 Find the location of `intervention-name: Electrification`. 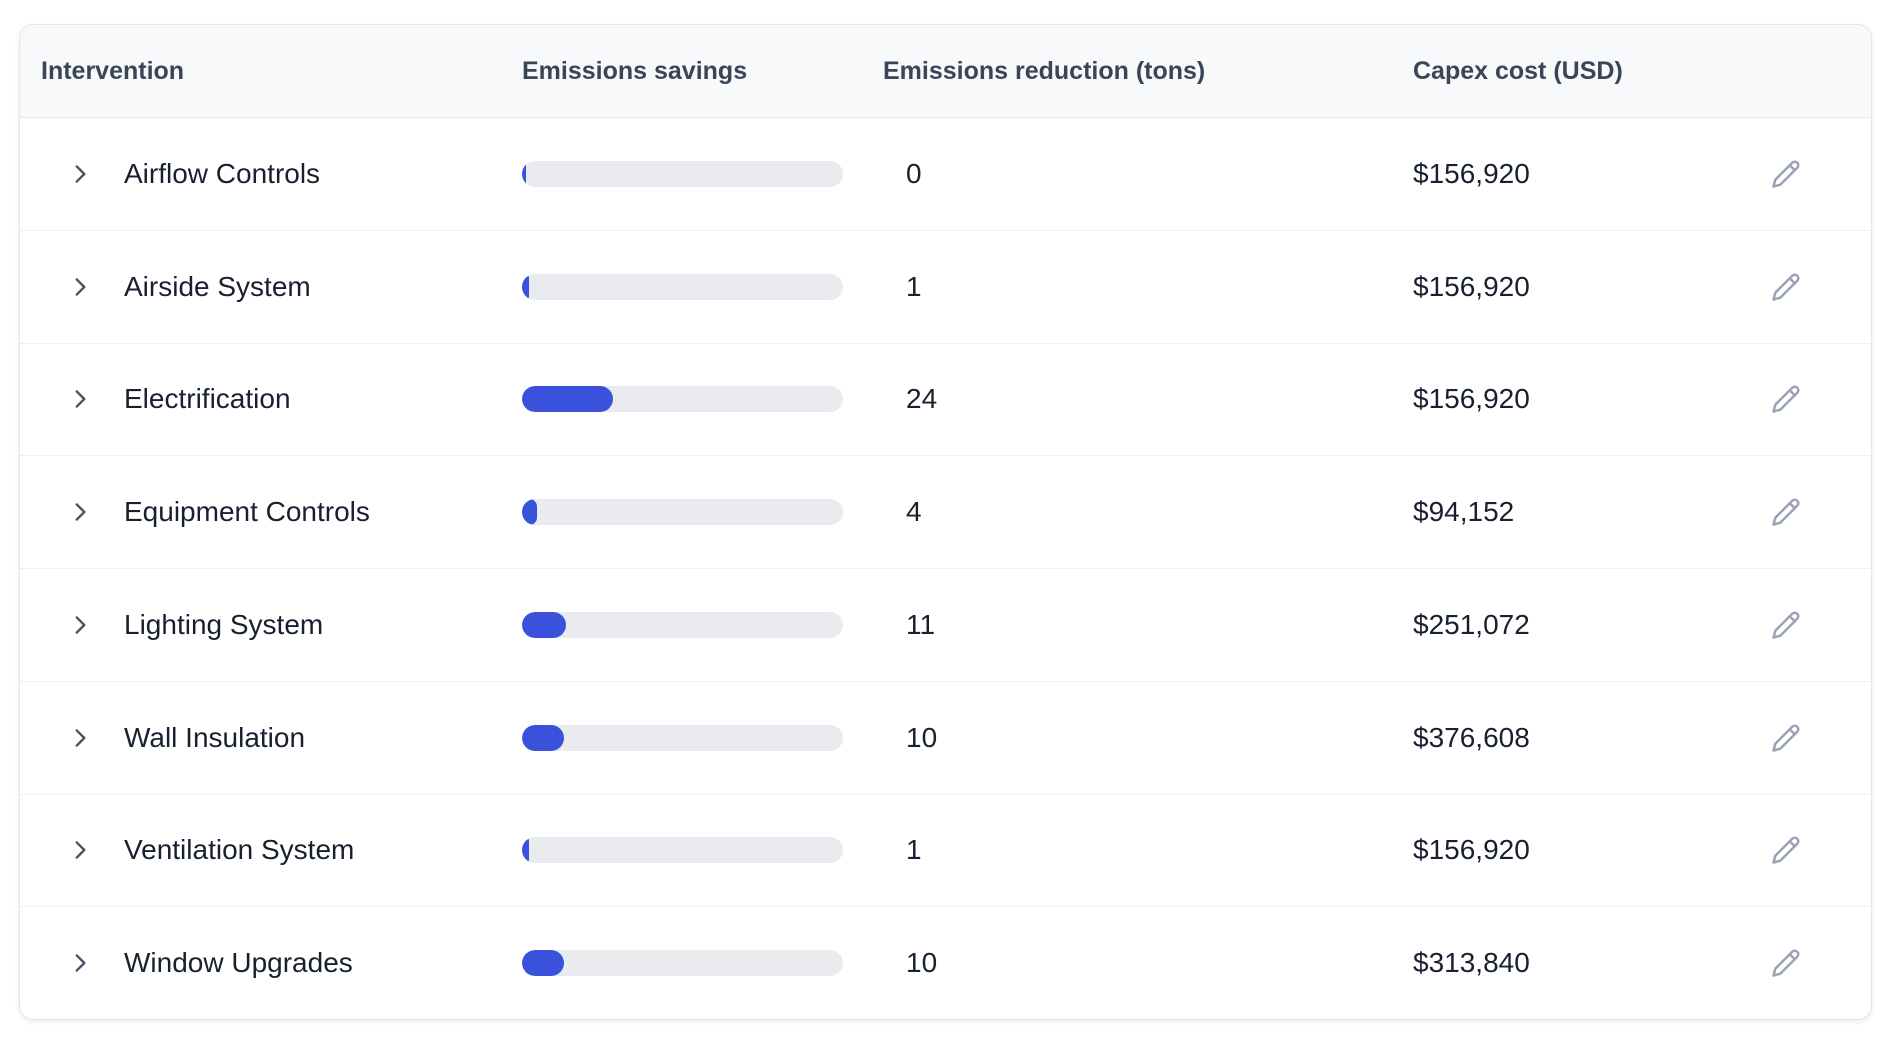

intervention-name: Electrification is located at coordinates (207, 399).